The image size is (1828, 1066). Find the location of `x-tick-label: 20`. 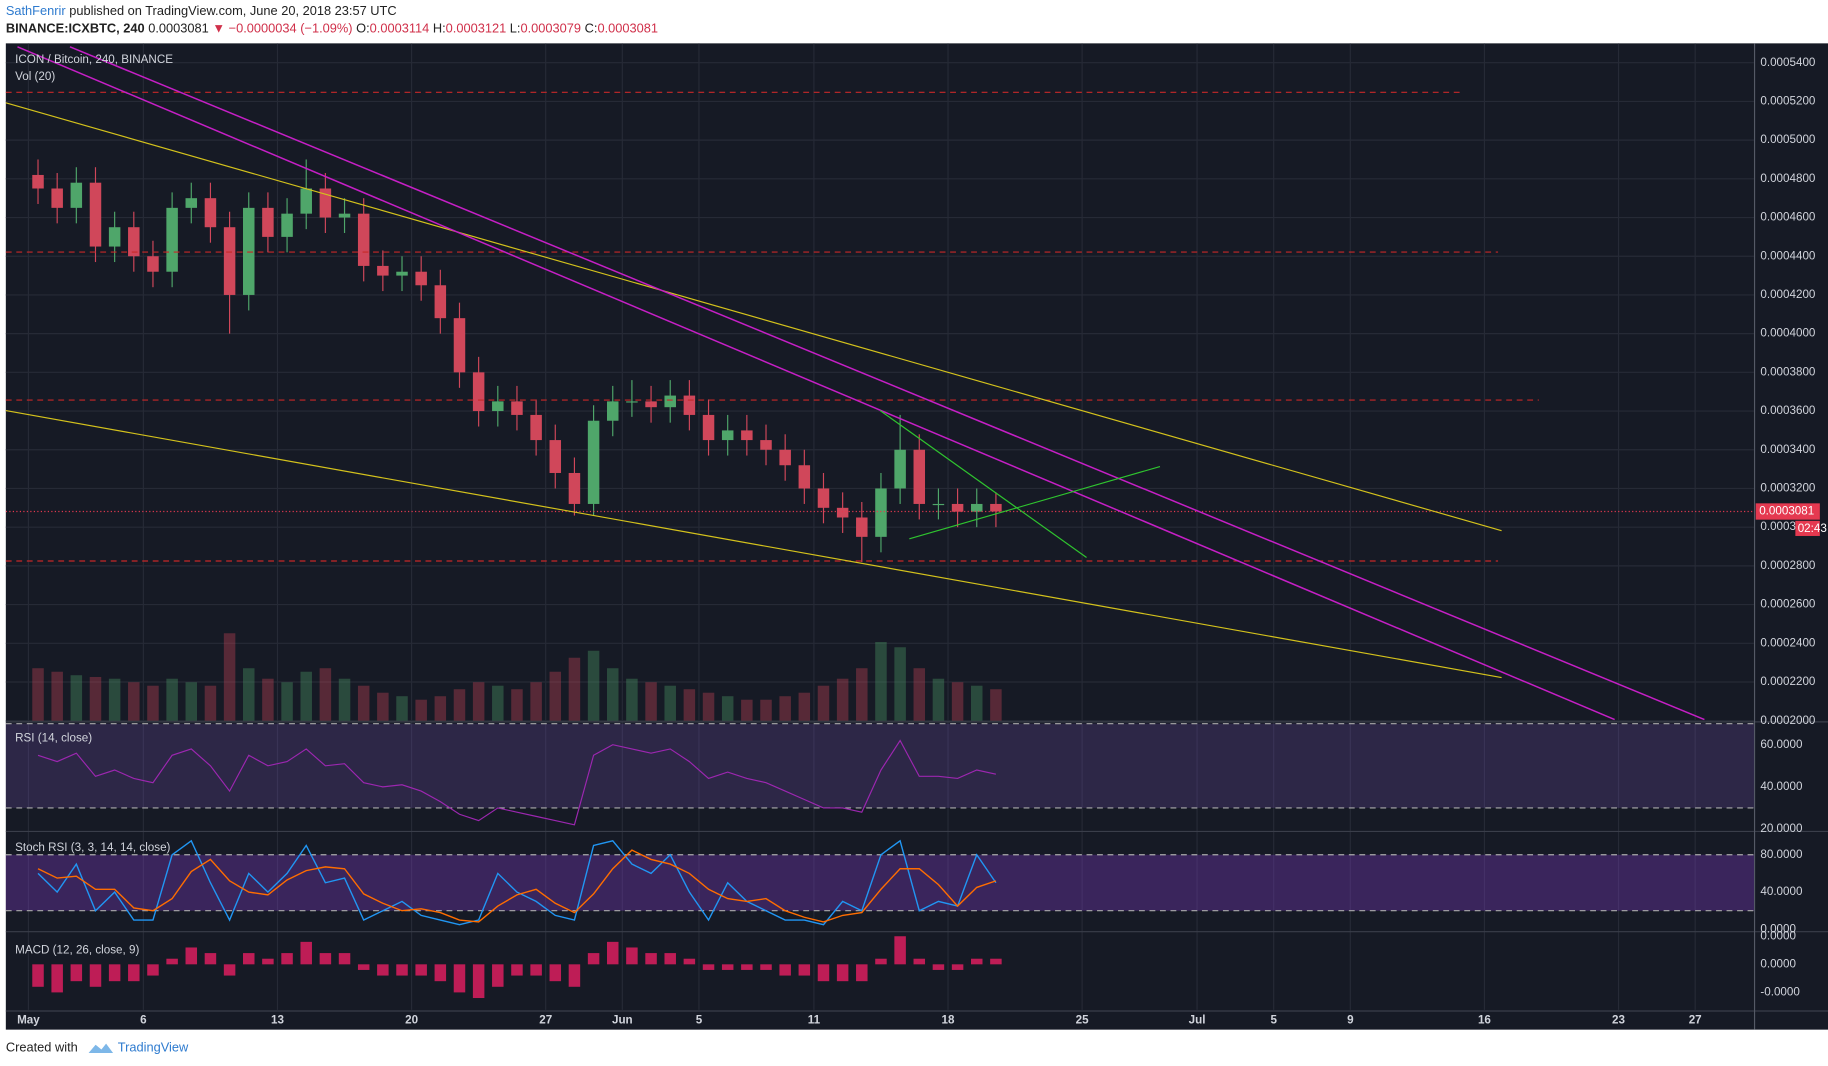

x-tick-label: 20 is located at coordinates (411, 1019).